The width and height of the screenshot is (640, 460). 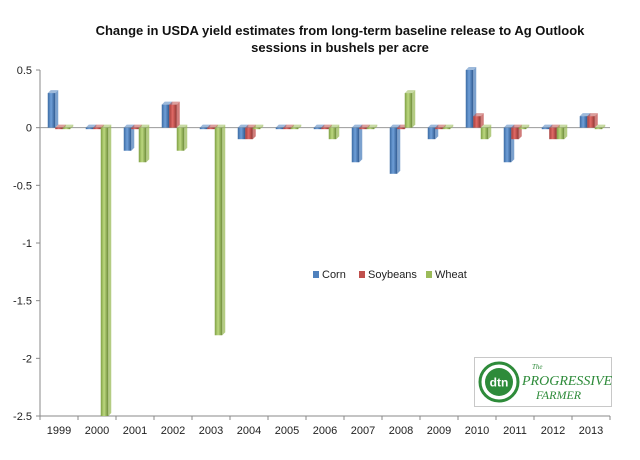 What do you see at coordinates (182, 137) in the screenshot?
I see `bar-wheat-2002` at bounding box center [182, 137].